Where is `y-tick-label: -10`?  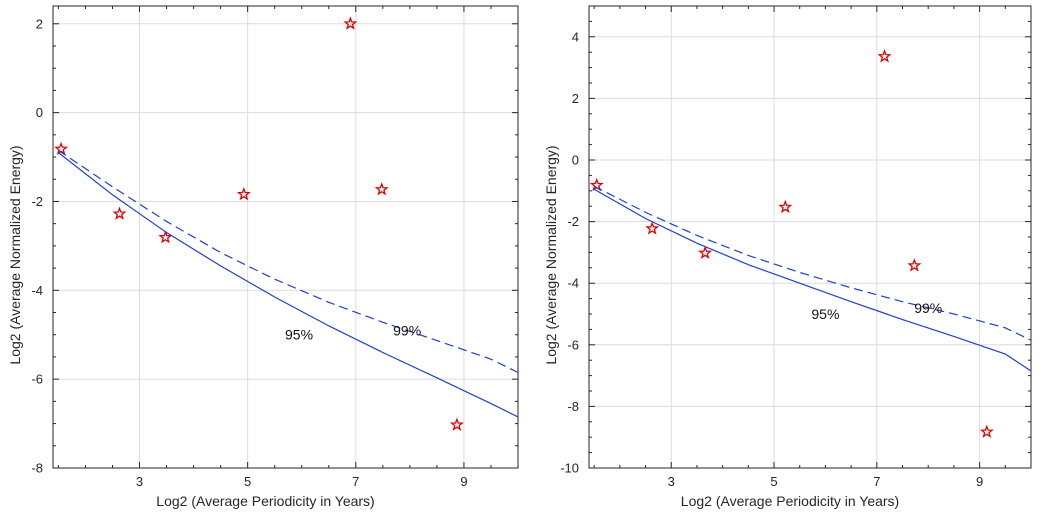
y-tick-label: -10 is located at coordinates (569, 468).